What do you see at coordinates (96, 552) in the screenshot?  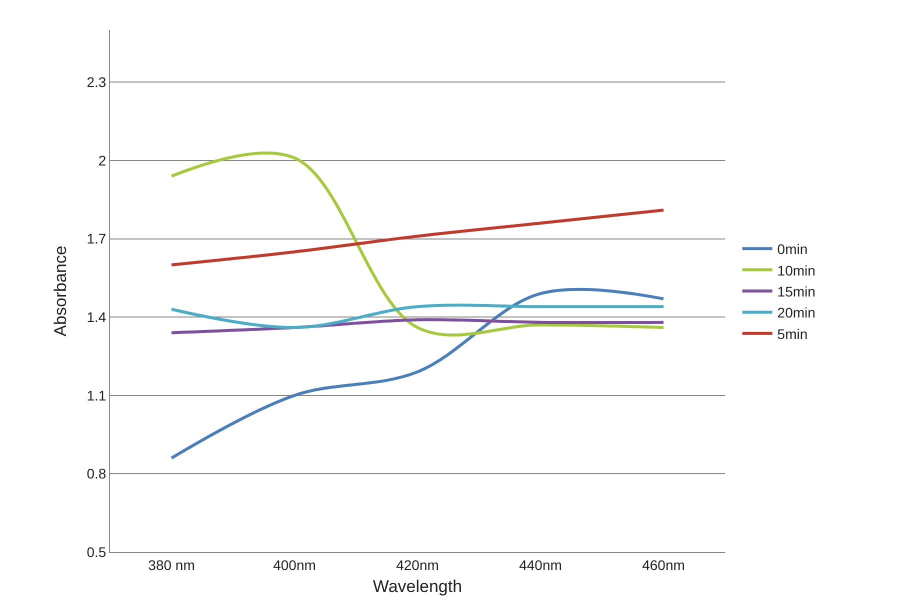 I see `y-tick-label: 0.5` at bounding box center [96, 552].